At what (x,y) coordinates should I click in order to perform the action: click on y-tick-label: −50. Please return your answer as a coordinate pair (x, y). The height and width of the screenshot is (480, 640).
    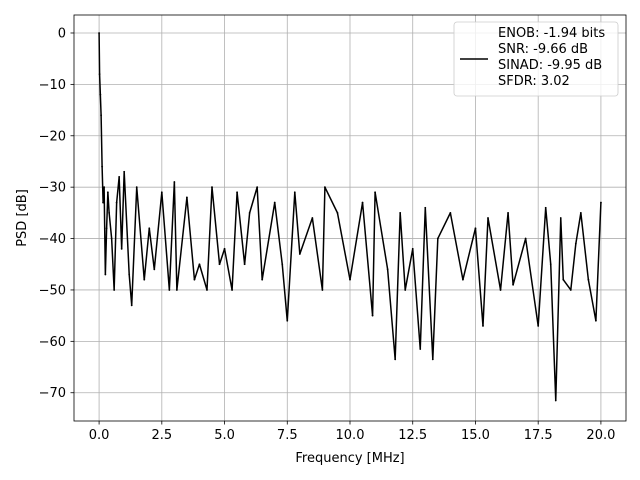
    Looking at the image, I should click on (52, 290).